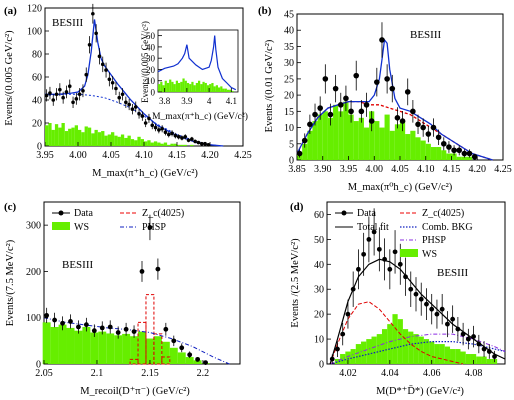 The height and width of the screenshot is (400, 514). Describe the element at coordinates (97, 373) in the screenshot. I see `x-tick-label: 2.1` at that location.